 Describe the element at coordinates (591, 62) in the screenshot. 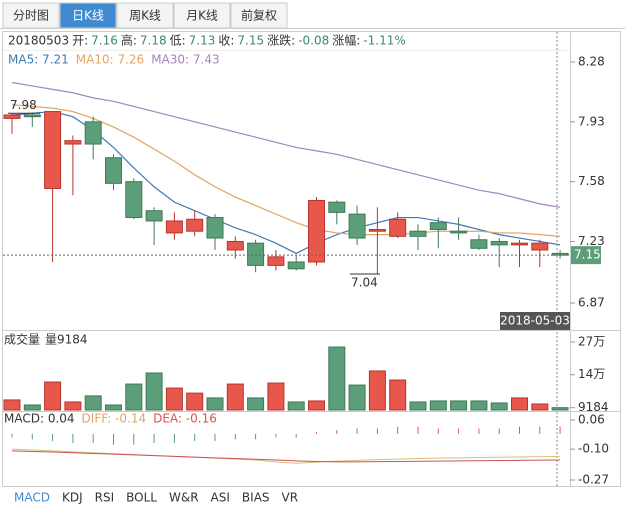

I see `y-tick-label: 8.28` at that location.